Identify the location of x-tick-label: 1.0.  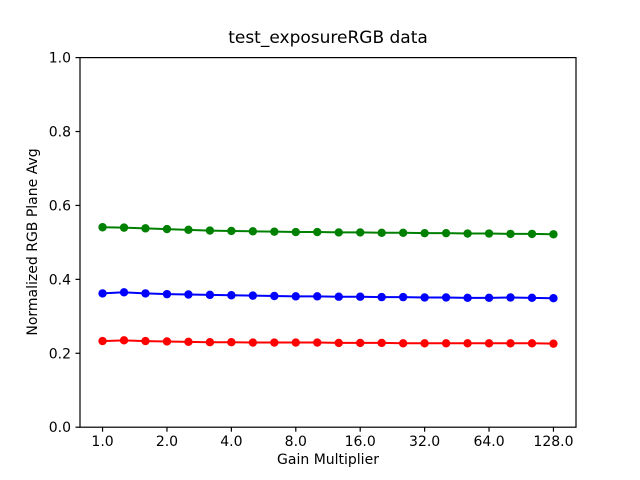
(102, 442).